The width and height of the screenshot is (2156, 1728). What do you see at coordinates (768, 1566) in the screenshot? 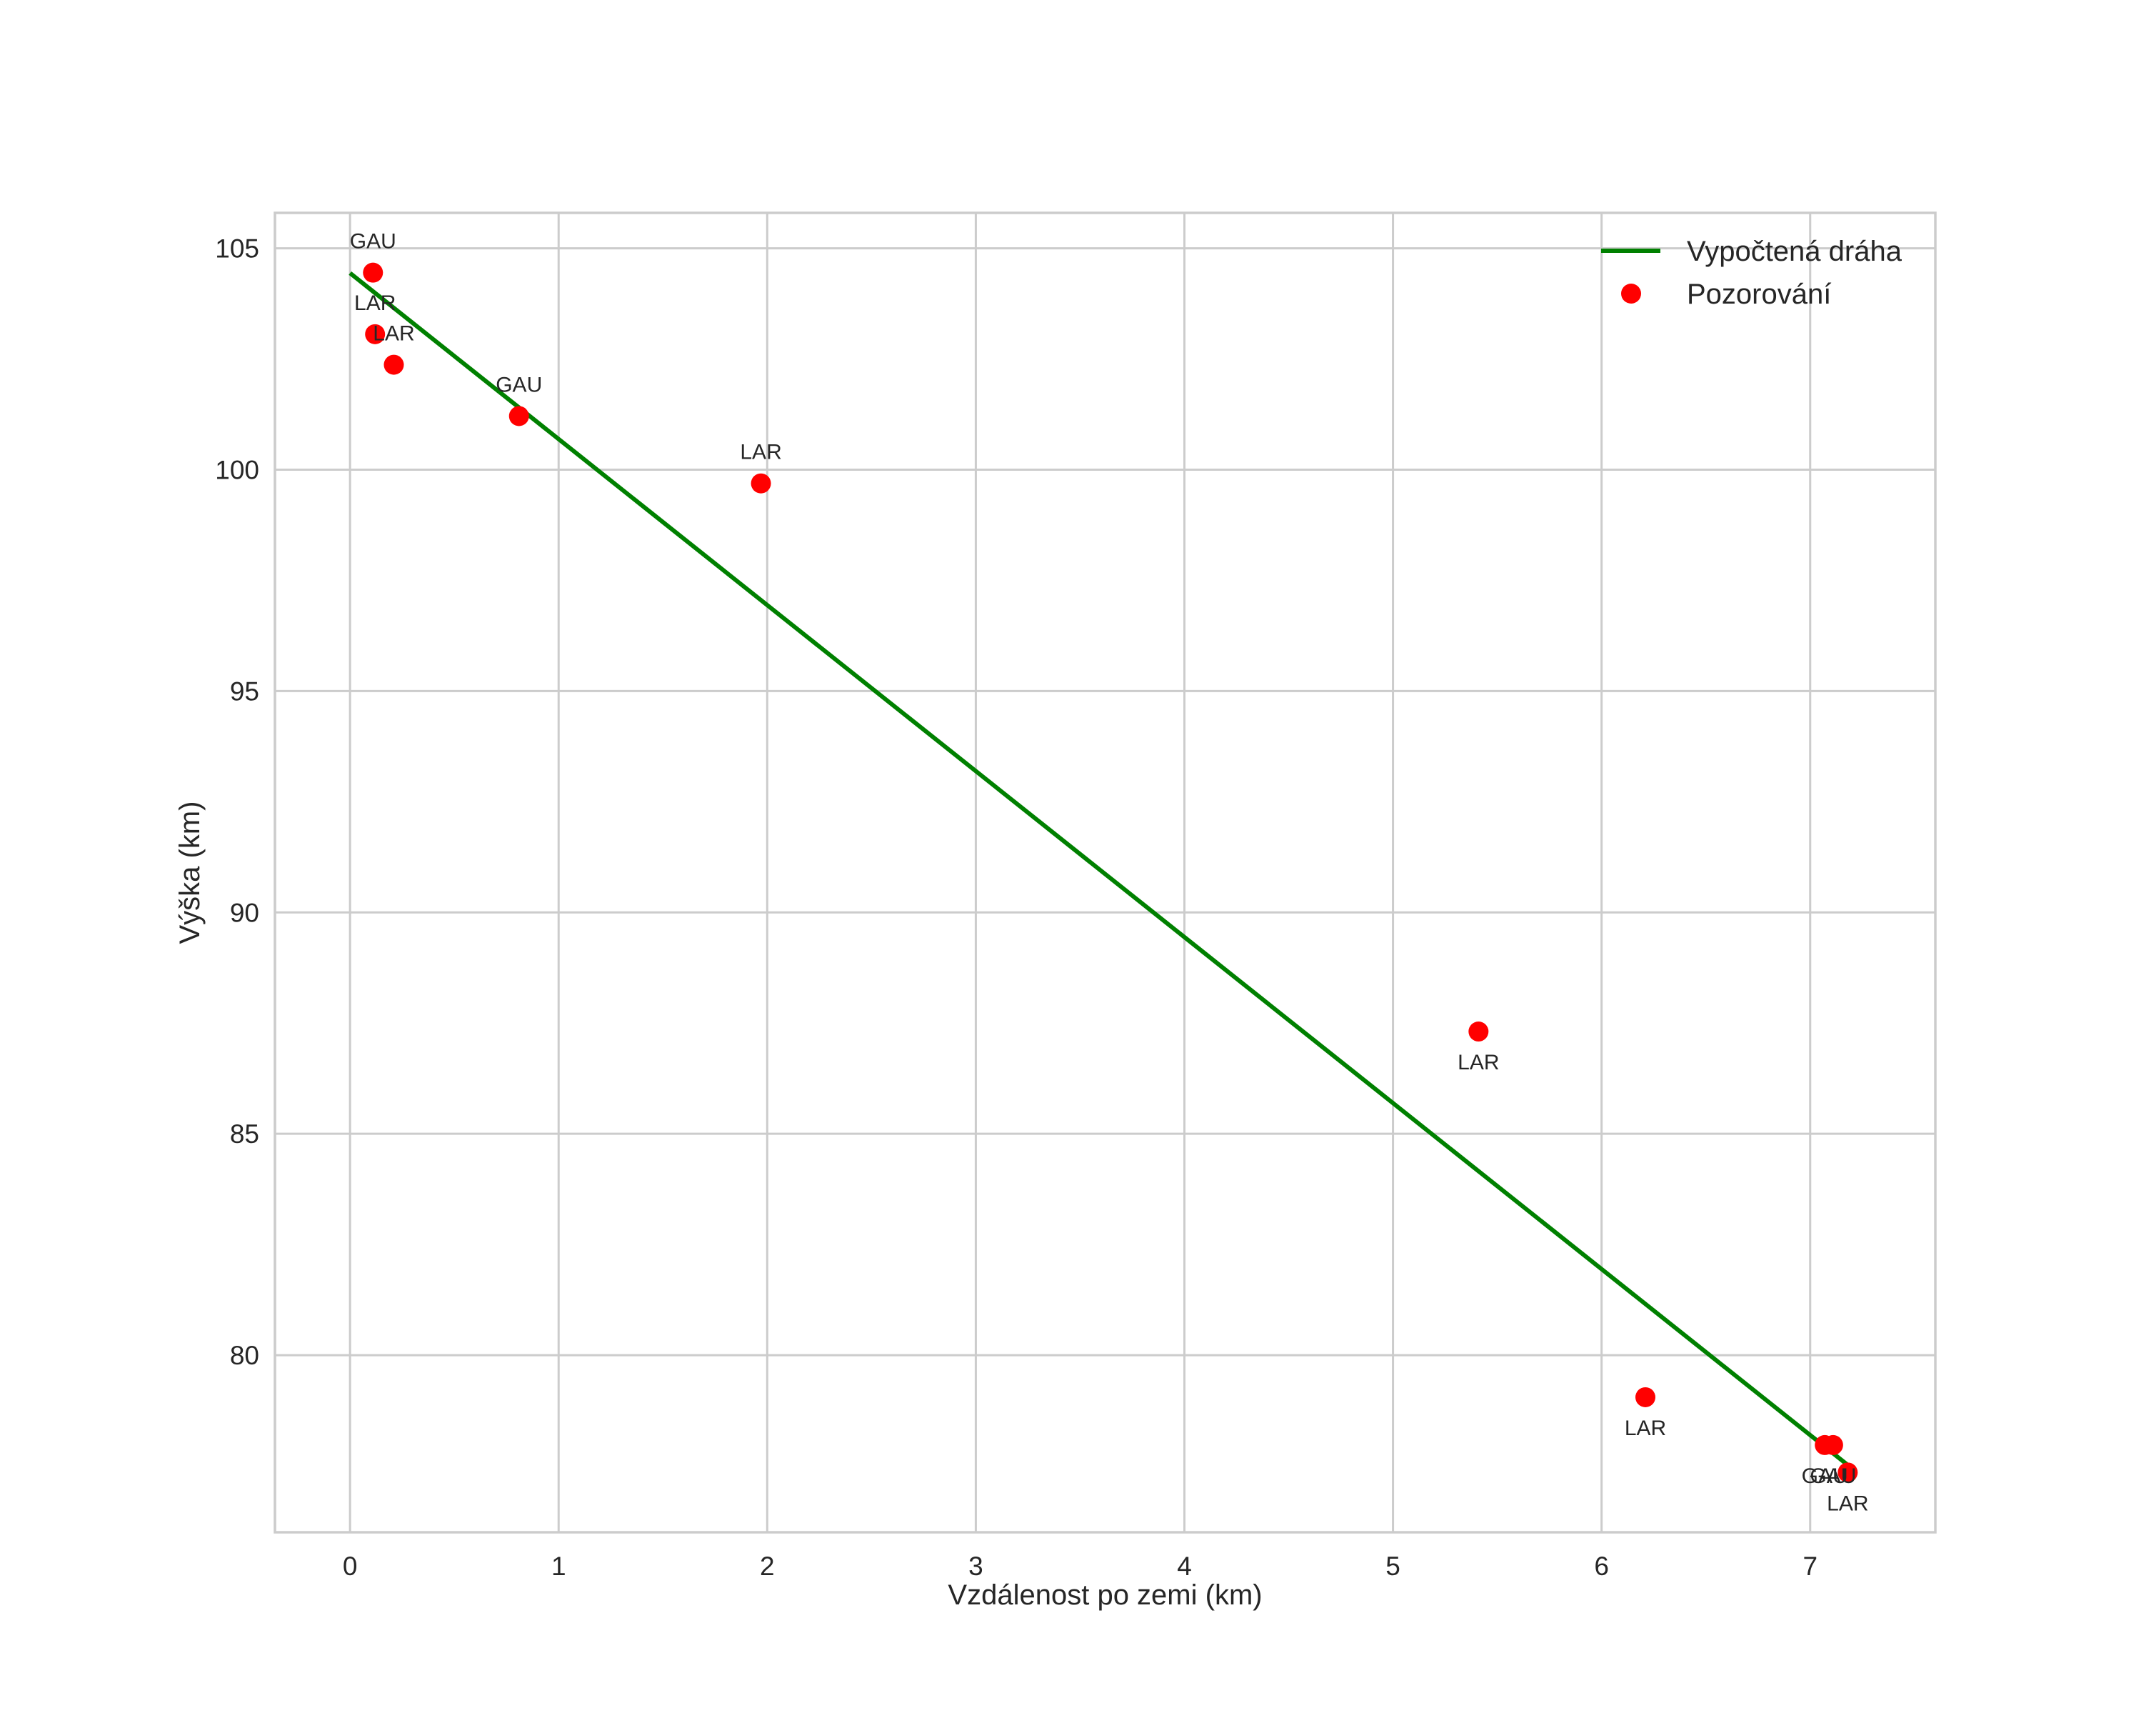
I see `x-tick-label: 2` at bounding box center [768, 1566].